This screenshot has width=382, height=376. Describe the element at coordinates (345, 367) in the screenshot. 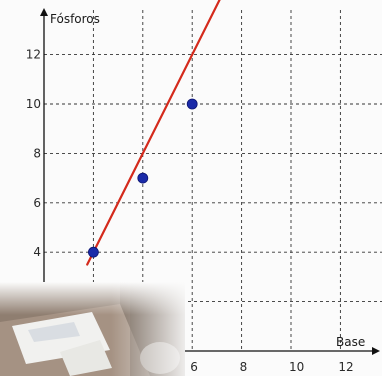

I see `x-tick-label: 12` at that location.